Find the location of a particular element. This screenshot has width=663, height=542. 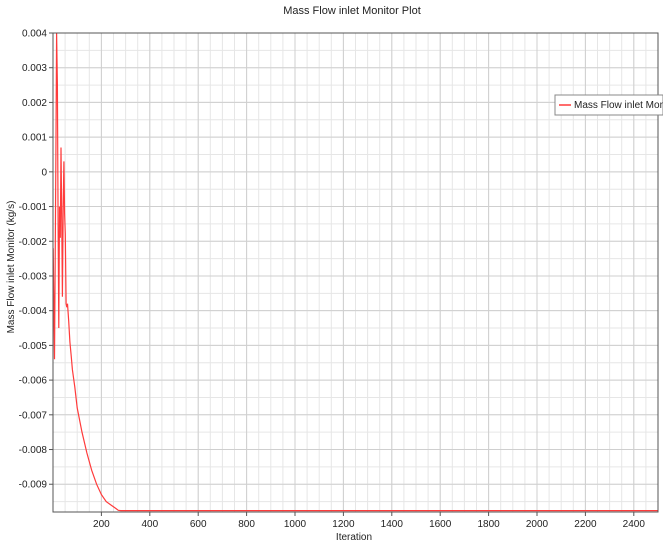

x-tick-label: 600 is located at coordinates (198, 524).